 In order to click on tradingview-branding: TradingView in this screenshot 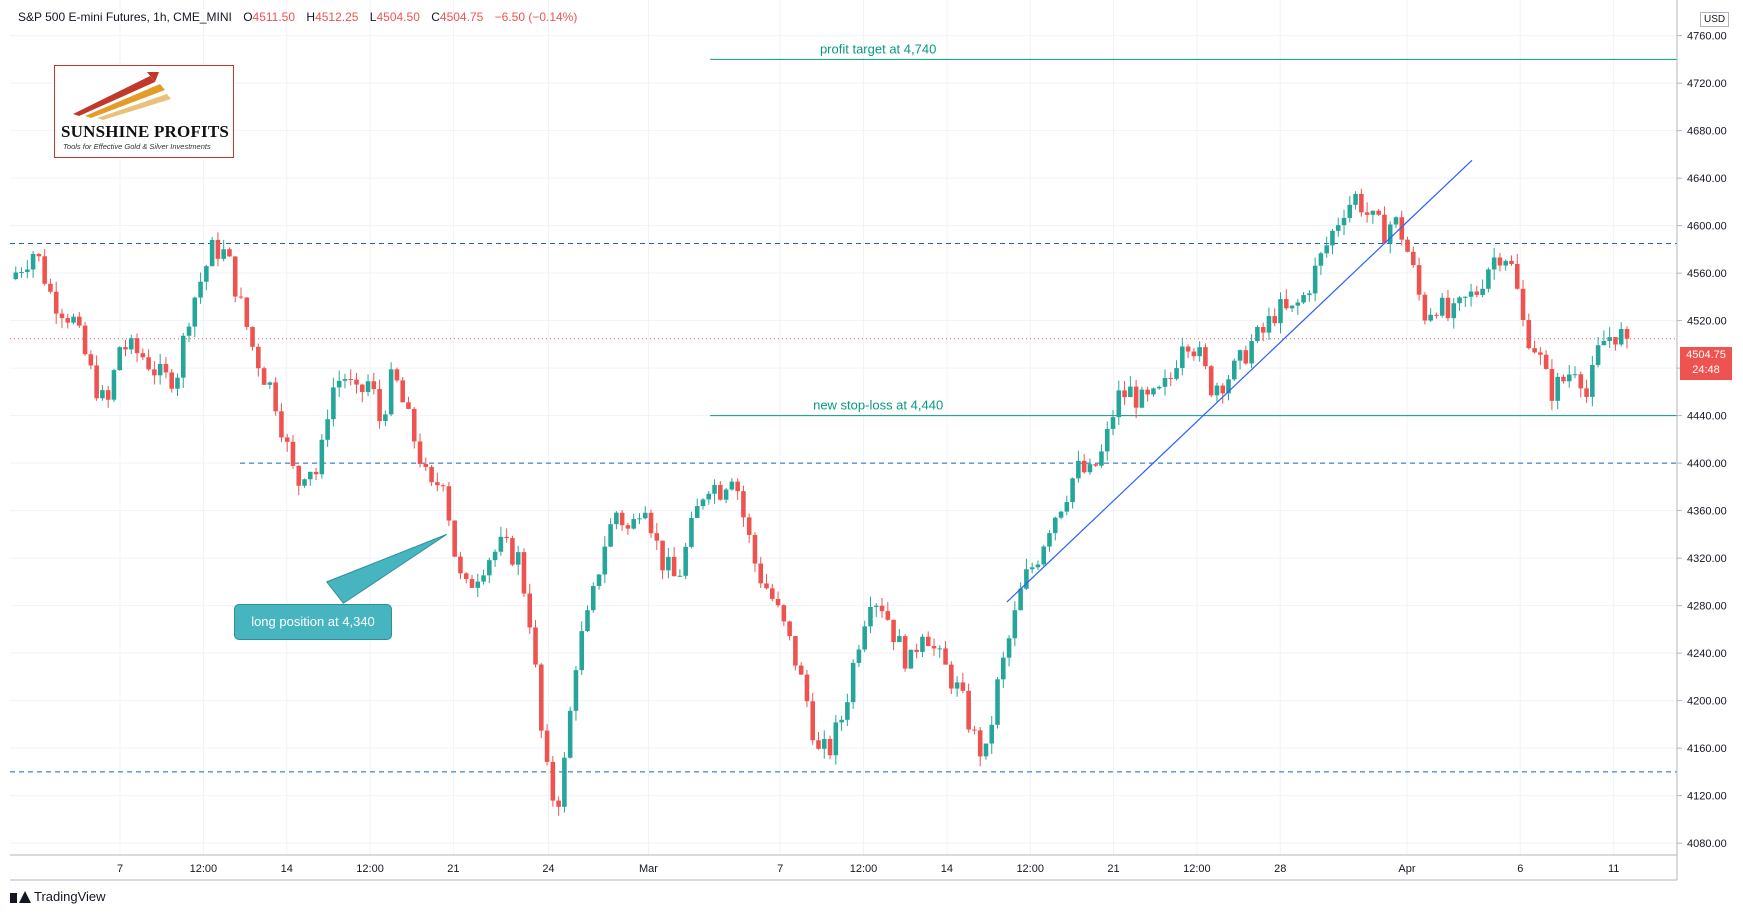, I will do `click(58, 896)`.